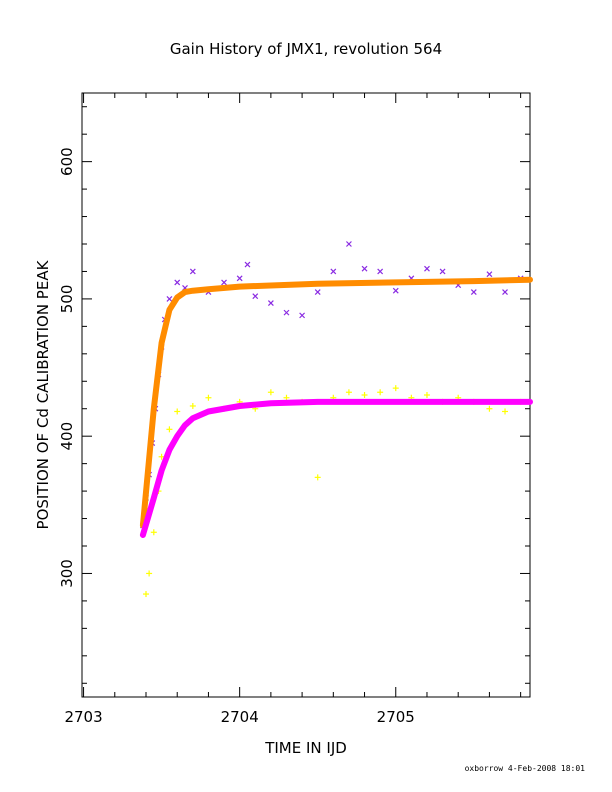  Describe the element at coordinates (43, 394) in the screenshot. I see `y-axis-label: POSITION OF Cd CALIBRATION PEAK` at that location.